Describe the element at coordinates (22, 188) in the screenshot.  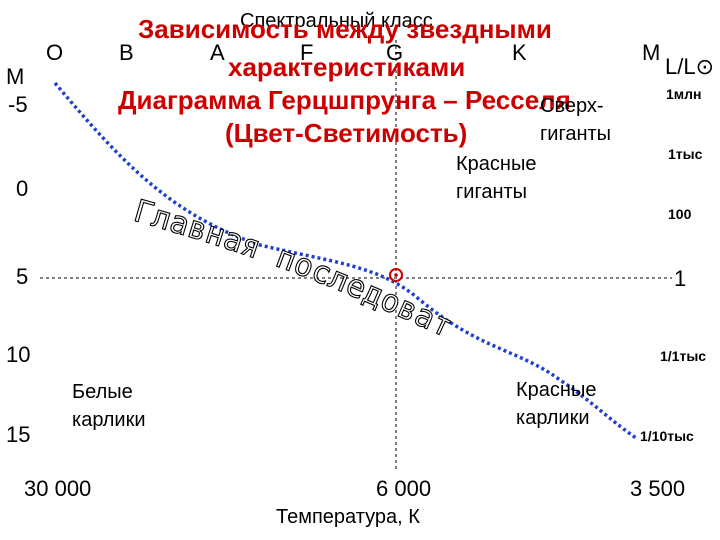
I see `magnitude-tick-0: 0` at that location.